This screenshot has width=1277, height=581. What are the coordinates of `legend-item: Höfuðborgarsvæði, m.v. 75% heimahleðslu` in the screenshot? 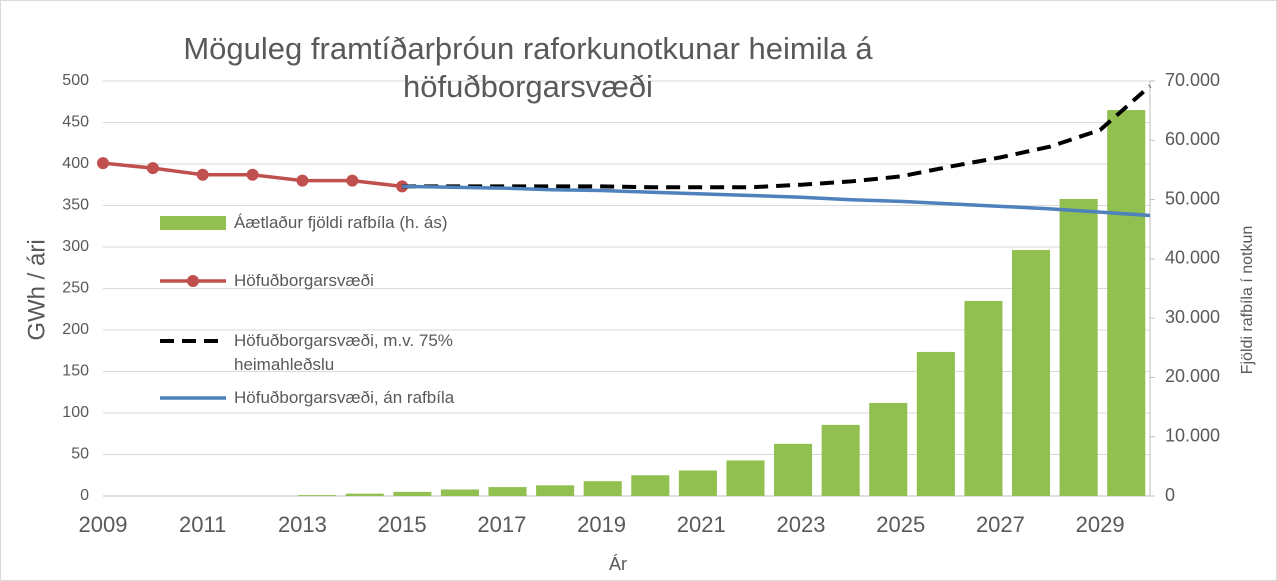 It's located at (348, 350).